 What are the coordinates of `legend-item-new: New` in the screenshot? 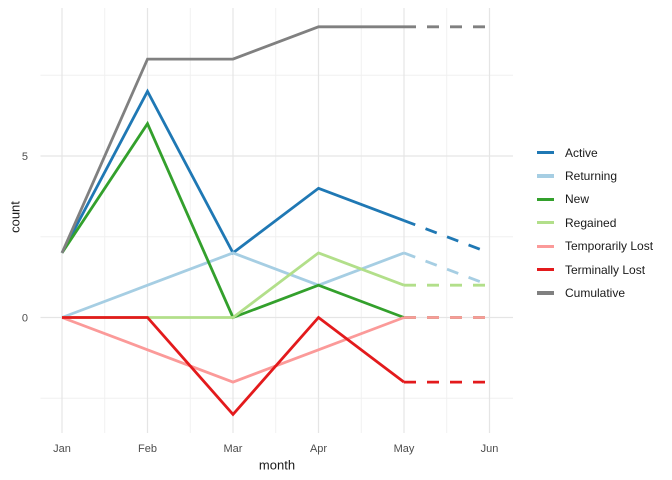 It's located at (595, 199).